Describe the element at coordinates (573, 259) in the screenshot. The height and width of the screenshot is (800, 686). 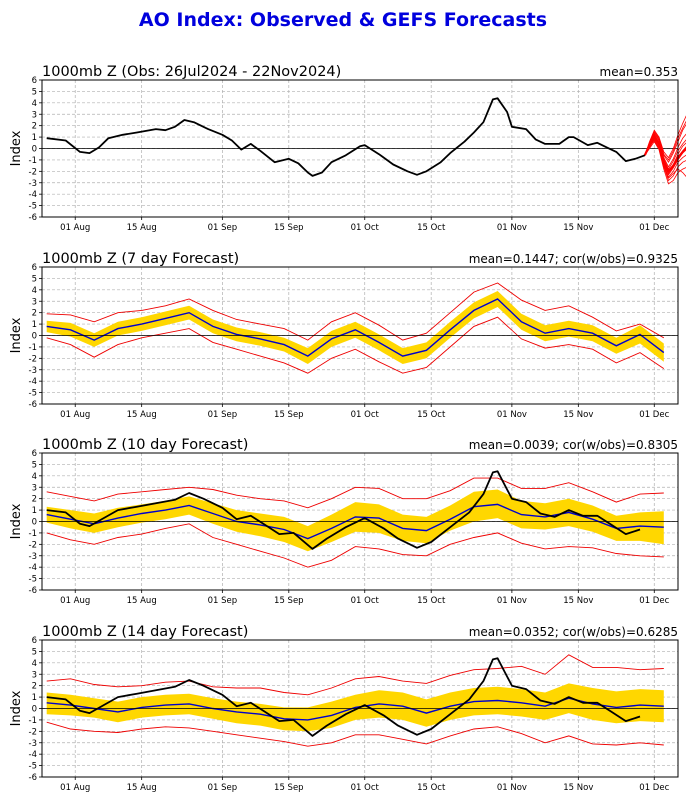
I see `chart-stat: mean=0.1447; cor(w/obs)=0.9325` at that location.